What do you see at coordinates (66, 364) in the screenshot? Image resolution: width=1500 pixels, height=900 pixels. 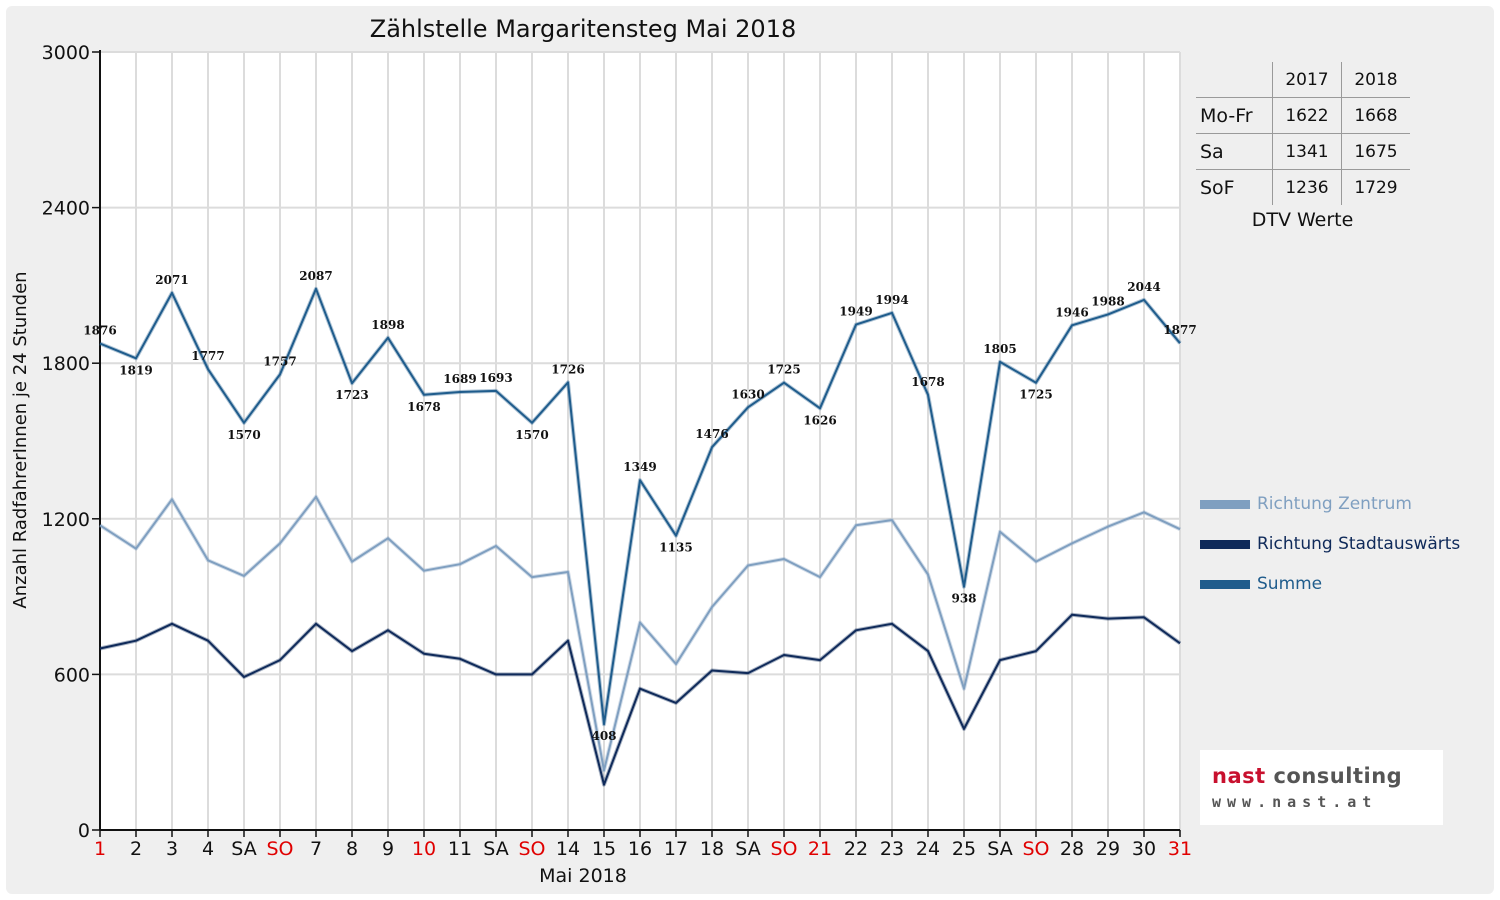 I see `y-tick-label: 1800` at bounding box center [66, 364].